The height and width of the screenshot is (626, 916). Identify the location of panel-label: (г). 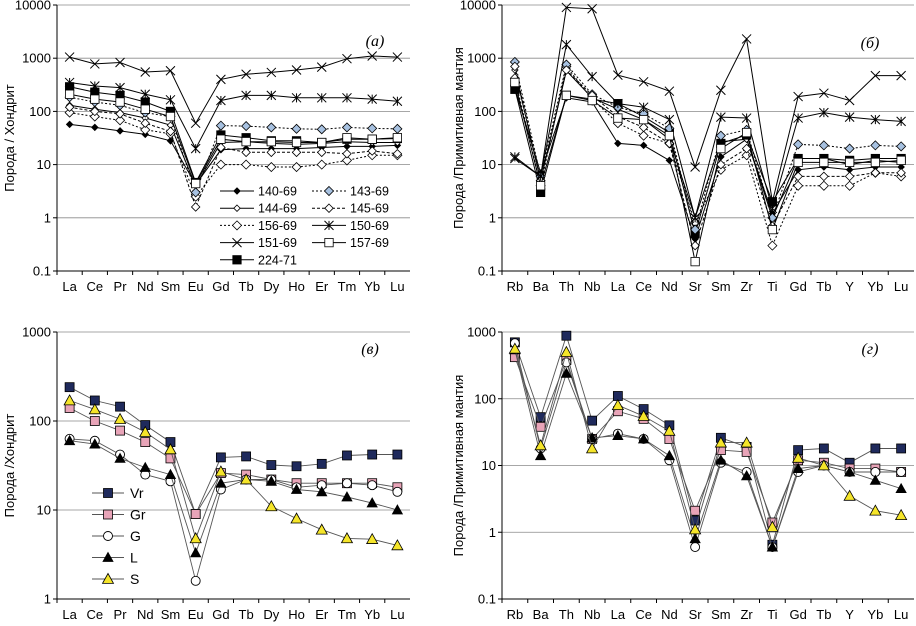
(870, 349).